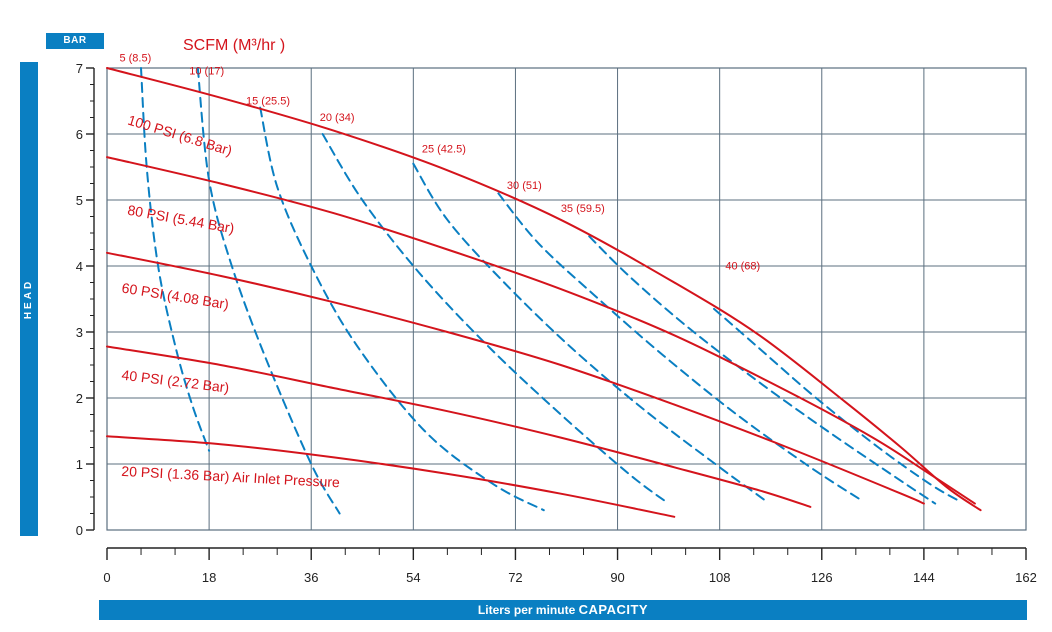 This screenshot has height=632, width=1052. What do you see at coordinates (135, 58) in the screenshot?
I see `scfm-curve-label: 5 (8.5)` at bounding box center [135, 58].